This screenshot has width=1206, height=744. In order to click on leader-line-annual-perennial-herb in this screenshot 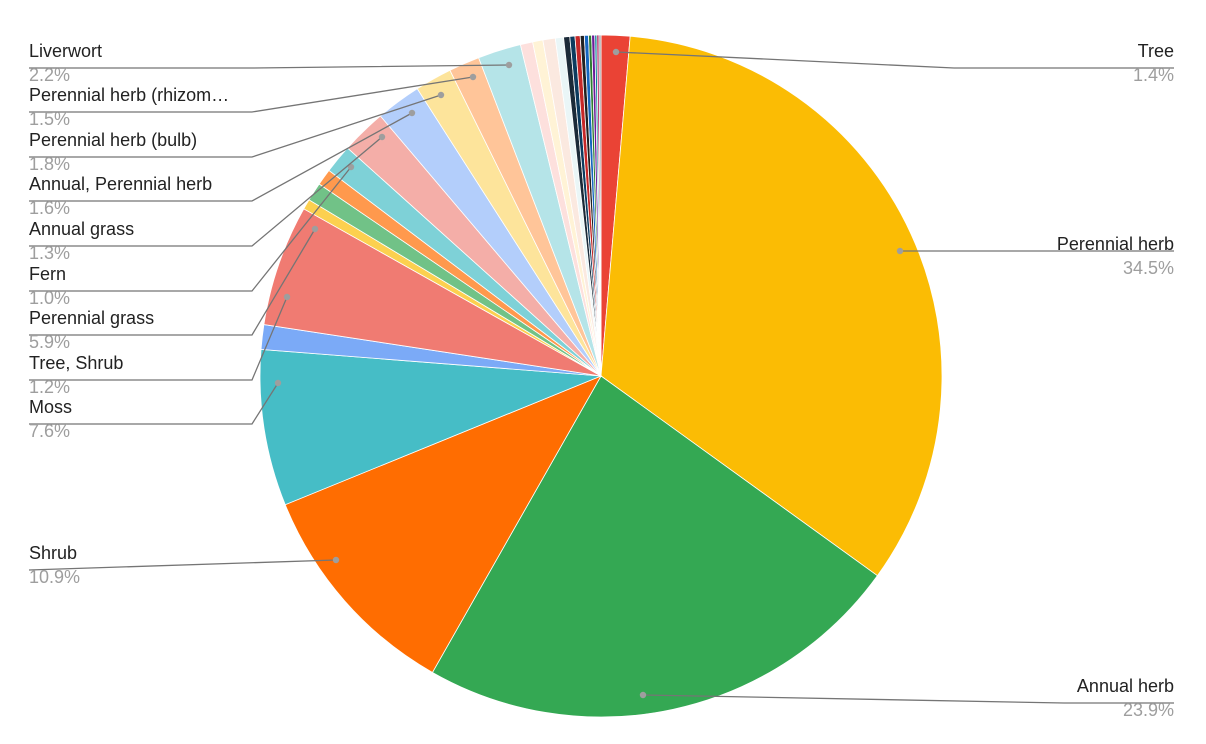, I will do `click(221, 157)`.